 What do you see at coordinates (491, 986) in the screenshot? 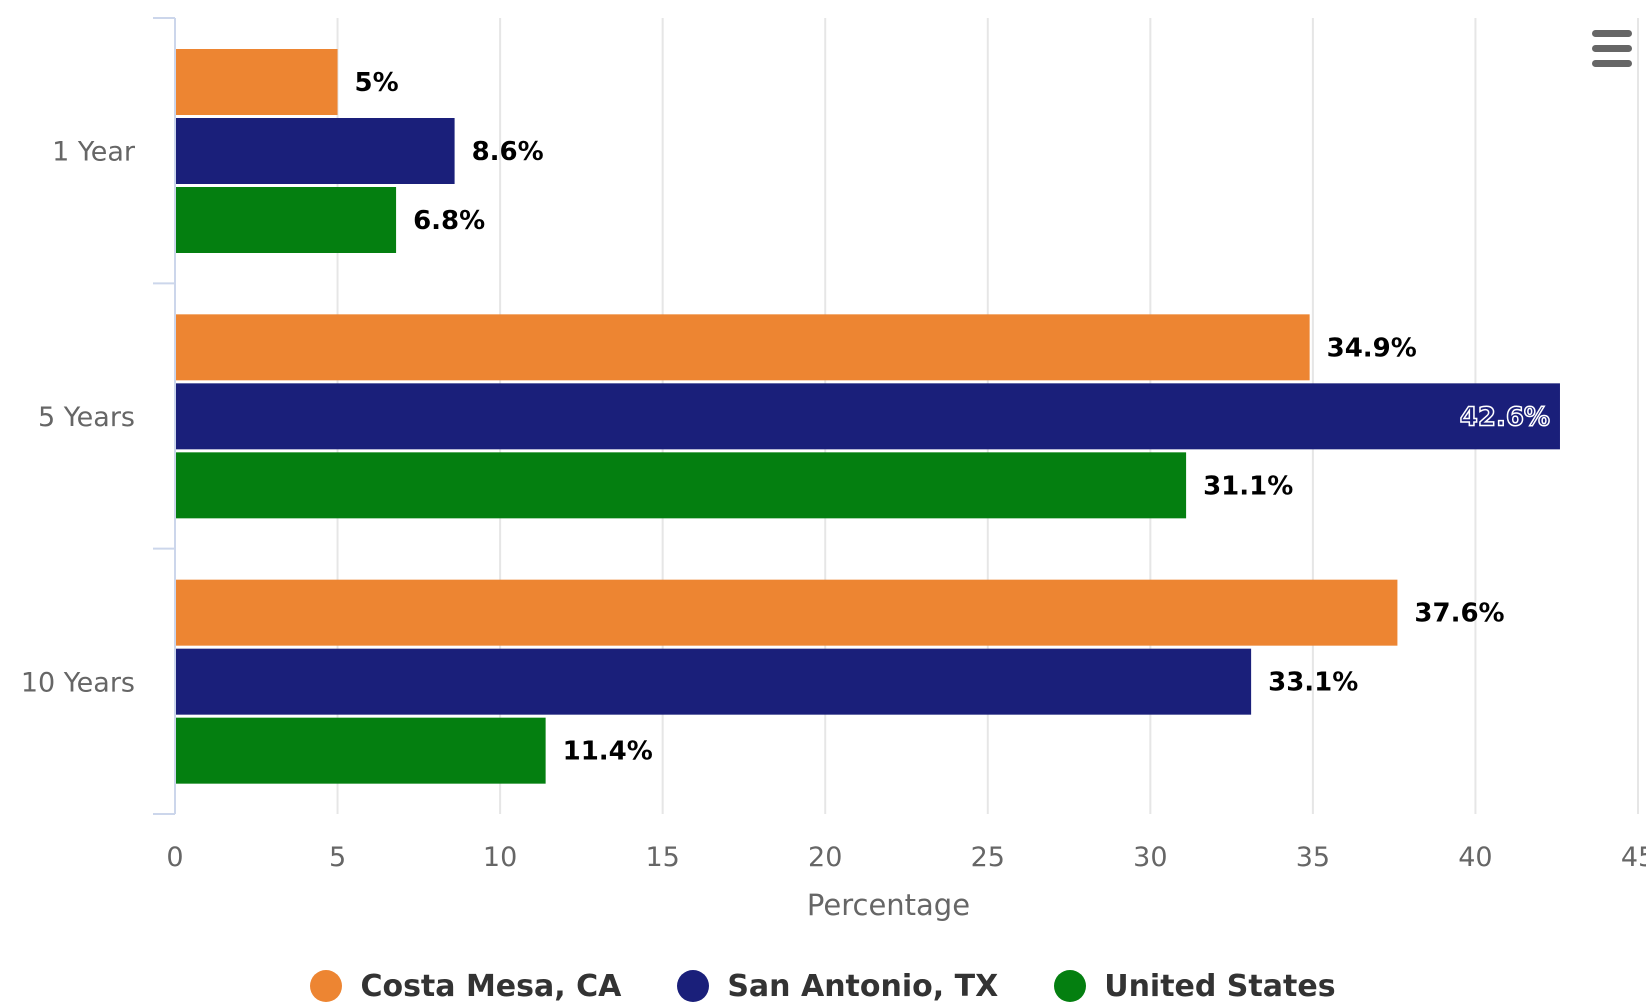
I see `legend-label: Costa Mesa, CA` at bounding box center [491, 986].